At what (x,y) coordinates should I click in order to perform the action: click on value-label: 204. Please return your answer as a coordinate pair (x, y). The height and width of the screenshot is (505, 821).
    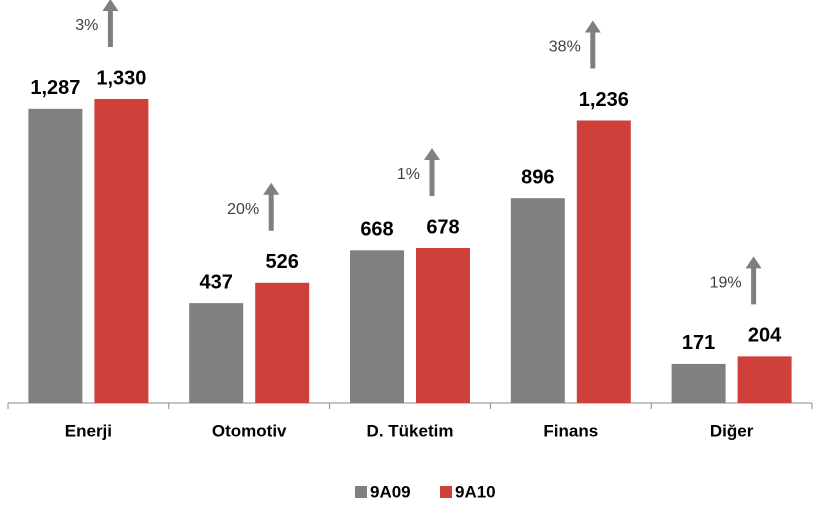
    Looking at the image, I should click on (765, 336).